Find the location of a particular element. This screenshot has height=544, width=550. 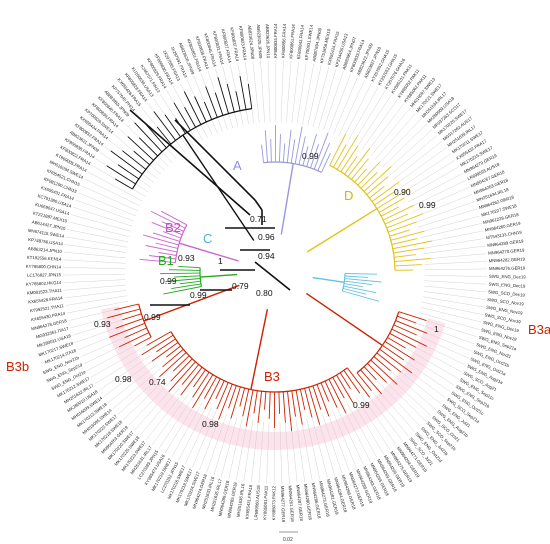

support-value: 0.99 is located at coordinates (168, 281).